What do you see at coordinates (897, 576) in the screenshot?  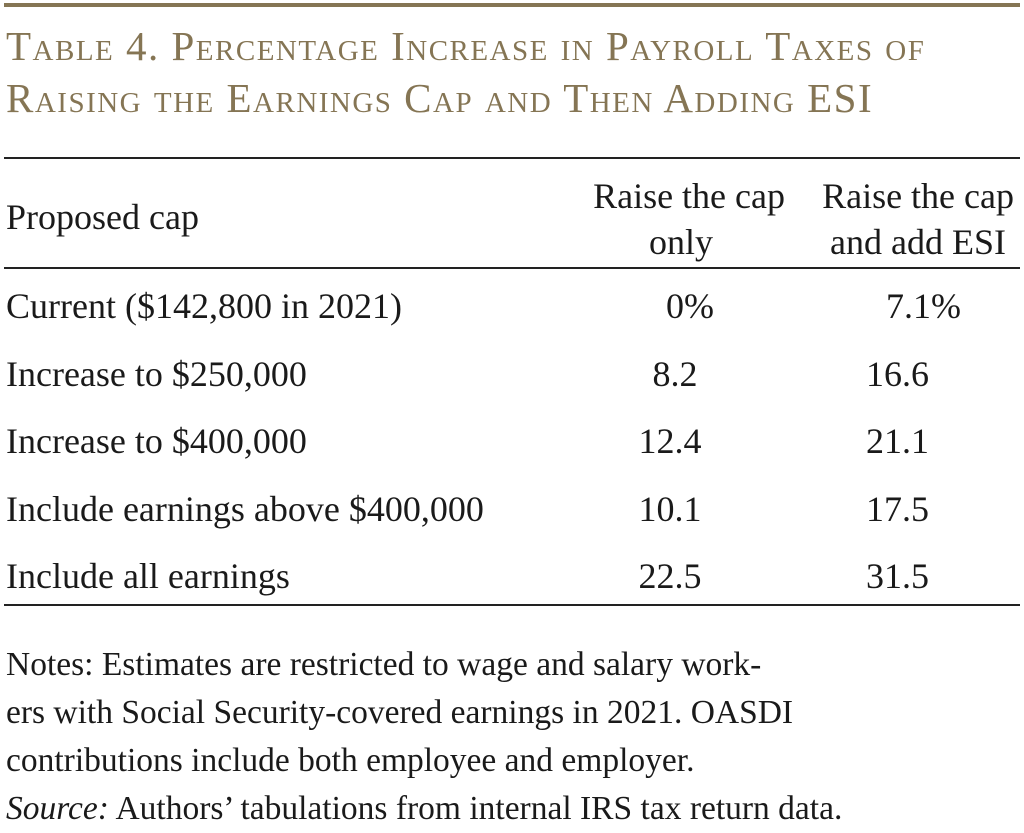 I see `table-row-value-cap-esi: 31.5` at bounding box center [897, 576].